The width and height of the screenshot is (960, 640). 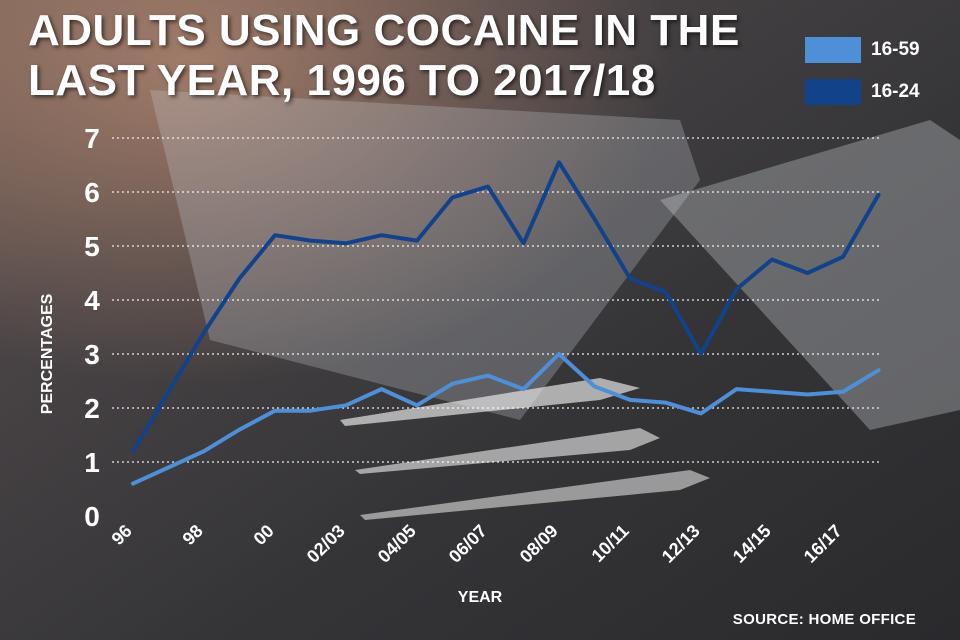 What do you see at coordinates (895, 91) in the screenshot?
I see `legend-label-16-24: 16-24` at bounding box center [895, 91].